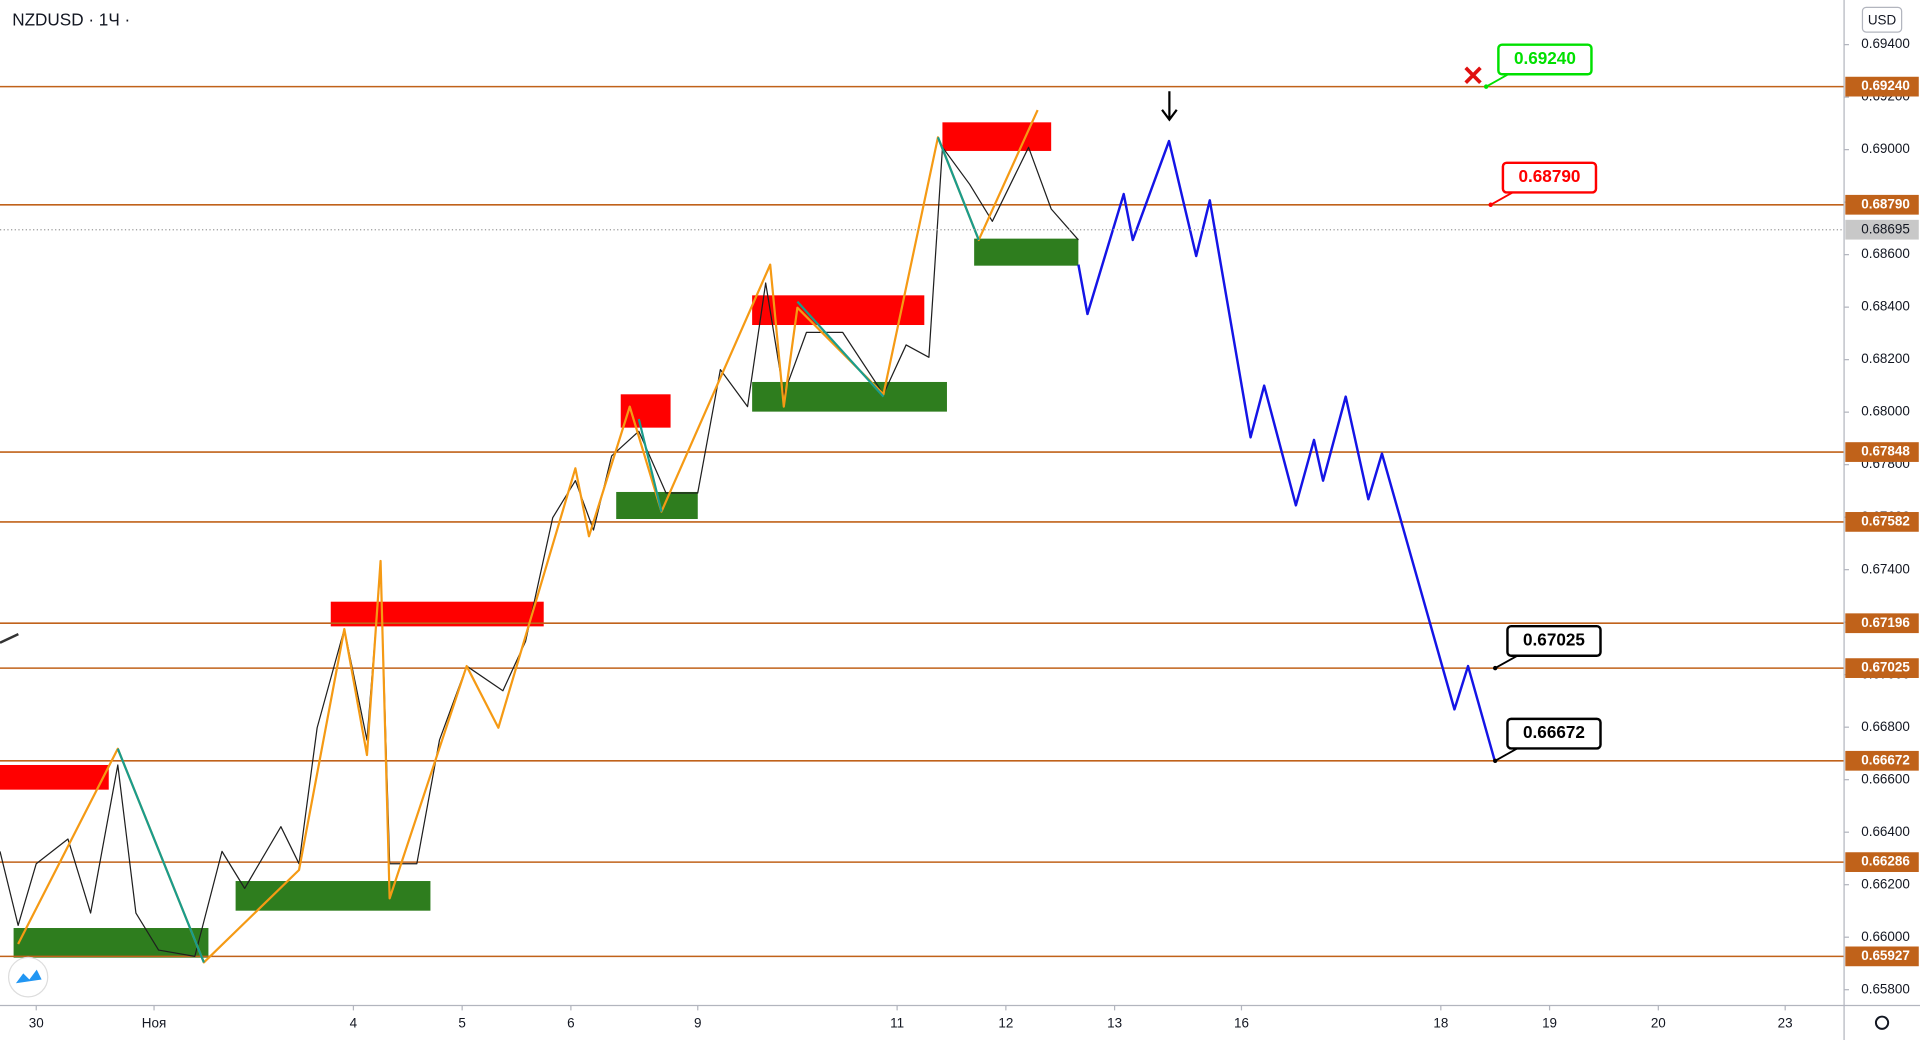  I want to click on x-tick-label: 23, so click(1785, 1023).